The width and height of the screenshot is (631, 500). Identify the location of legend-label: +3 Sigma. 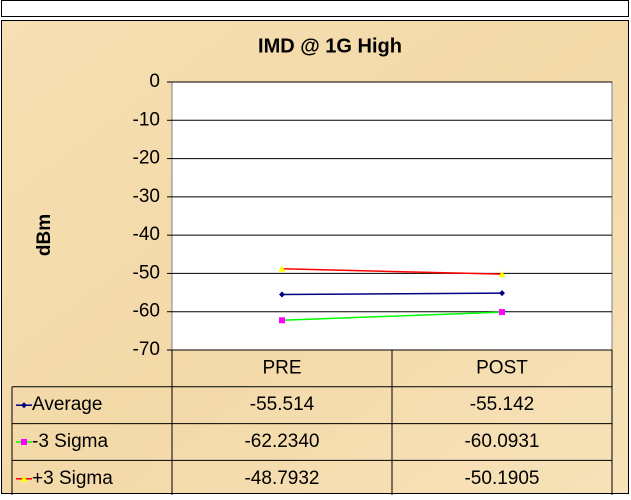
(72, 478).